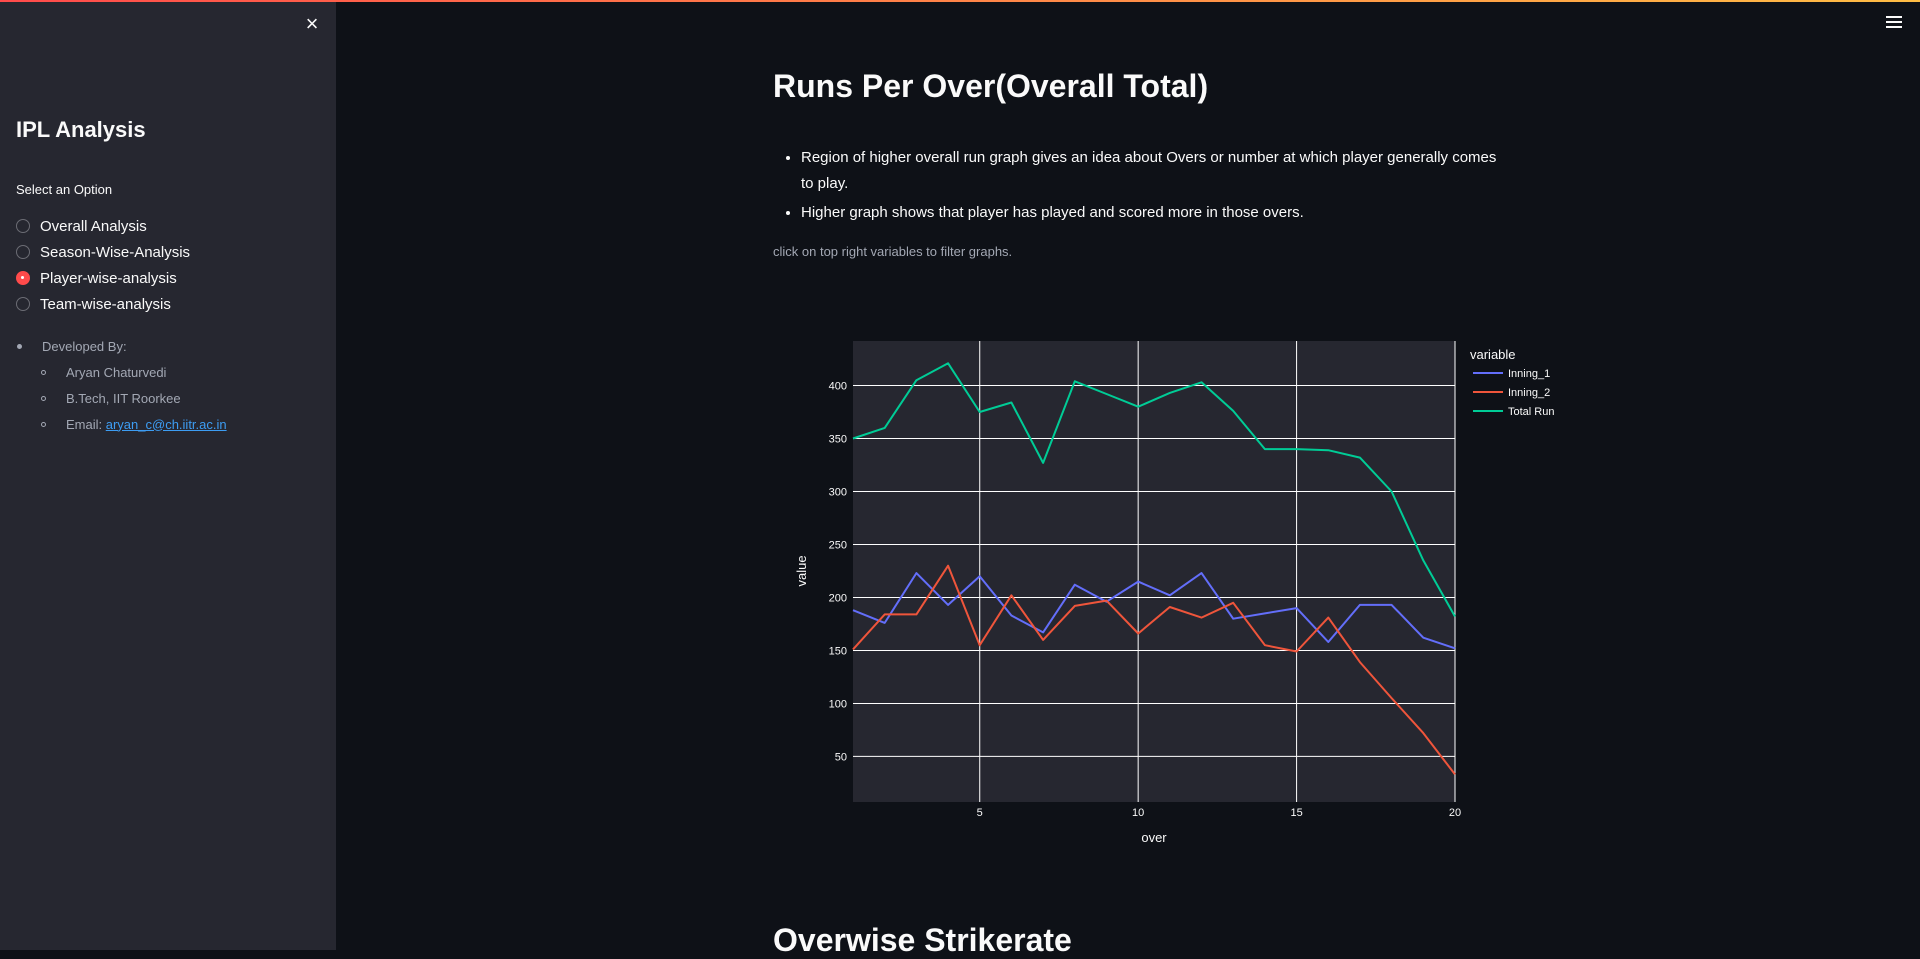 Image resolution: width=1920 pixels, height=959 pixels. I want to click on radio-season-wise-analysis: Season-Wise-Analysis, so click(103, 252).